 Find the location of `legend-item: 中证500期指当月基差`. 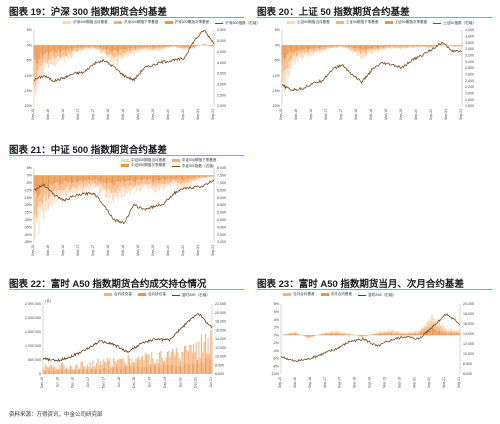

legend-item: 中证500期指当月基差 is located at coordinates (143, 160).